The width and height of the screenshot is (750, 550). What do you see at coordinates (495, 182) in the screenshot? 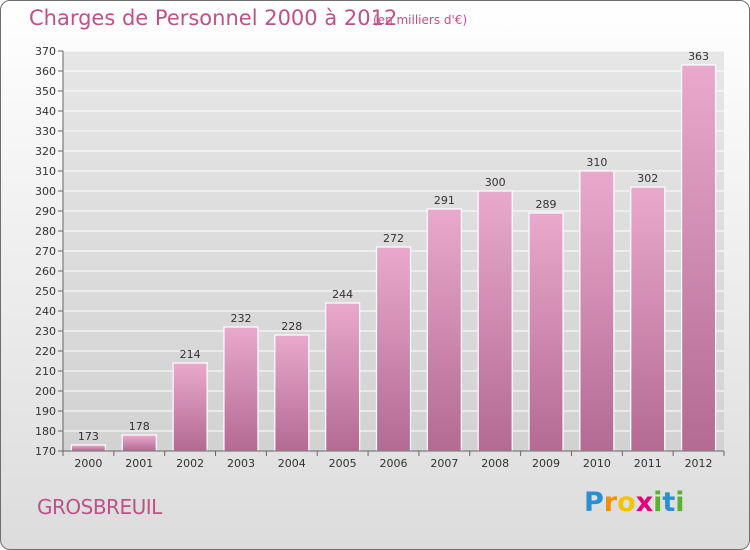
I see `bar-value-label: 300` at bounding box center [495, 182].